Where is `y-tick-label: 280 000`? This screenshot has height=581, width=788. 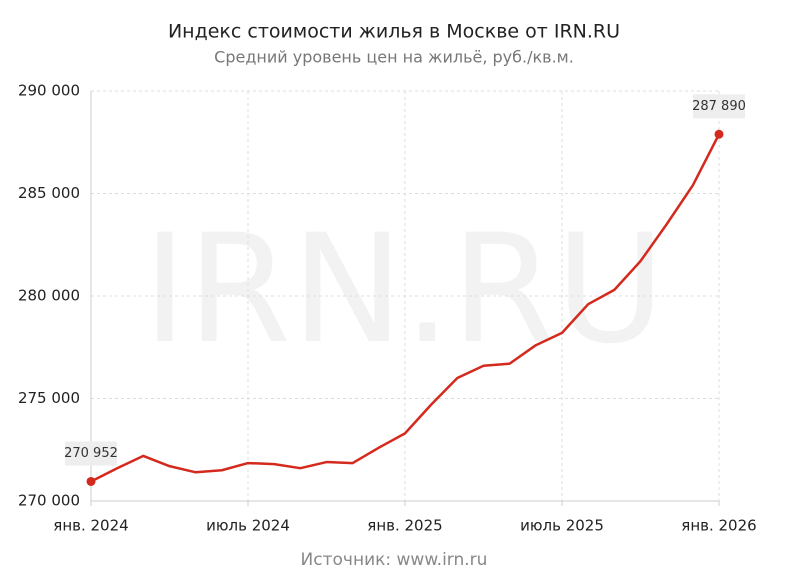 y-tick-label: 280 000 is located at coordinates (49, 296).